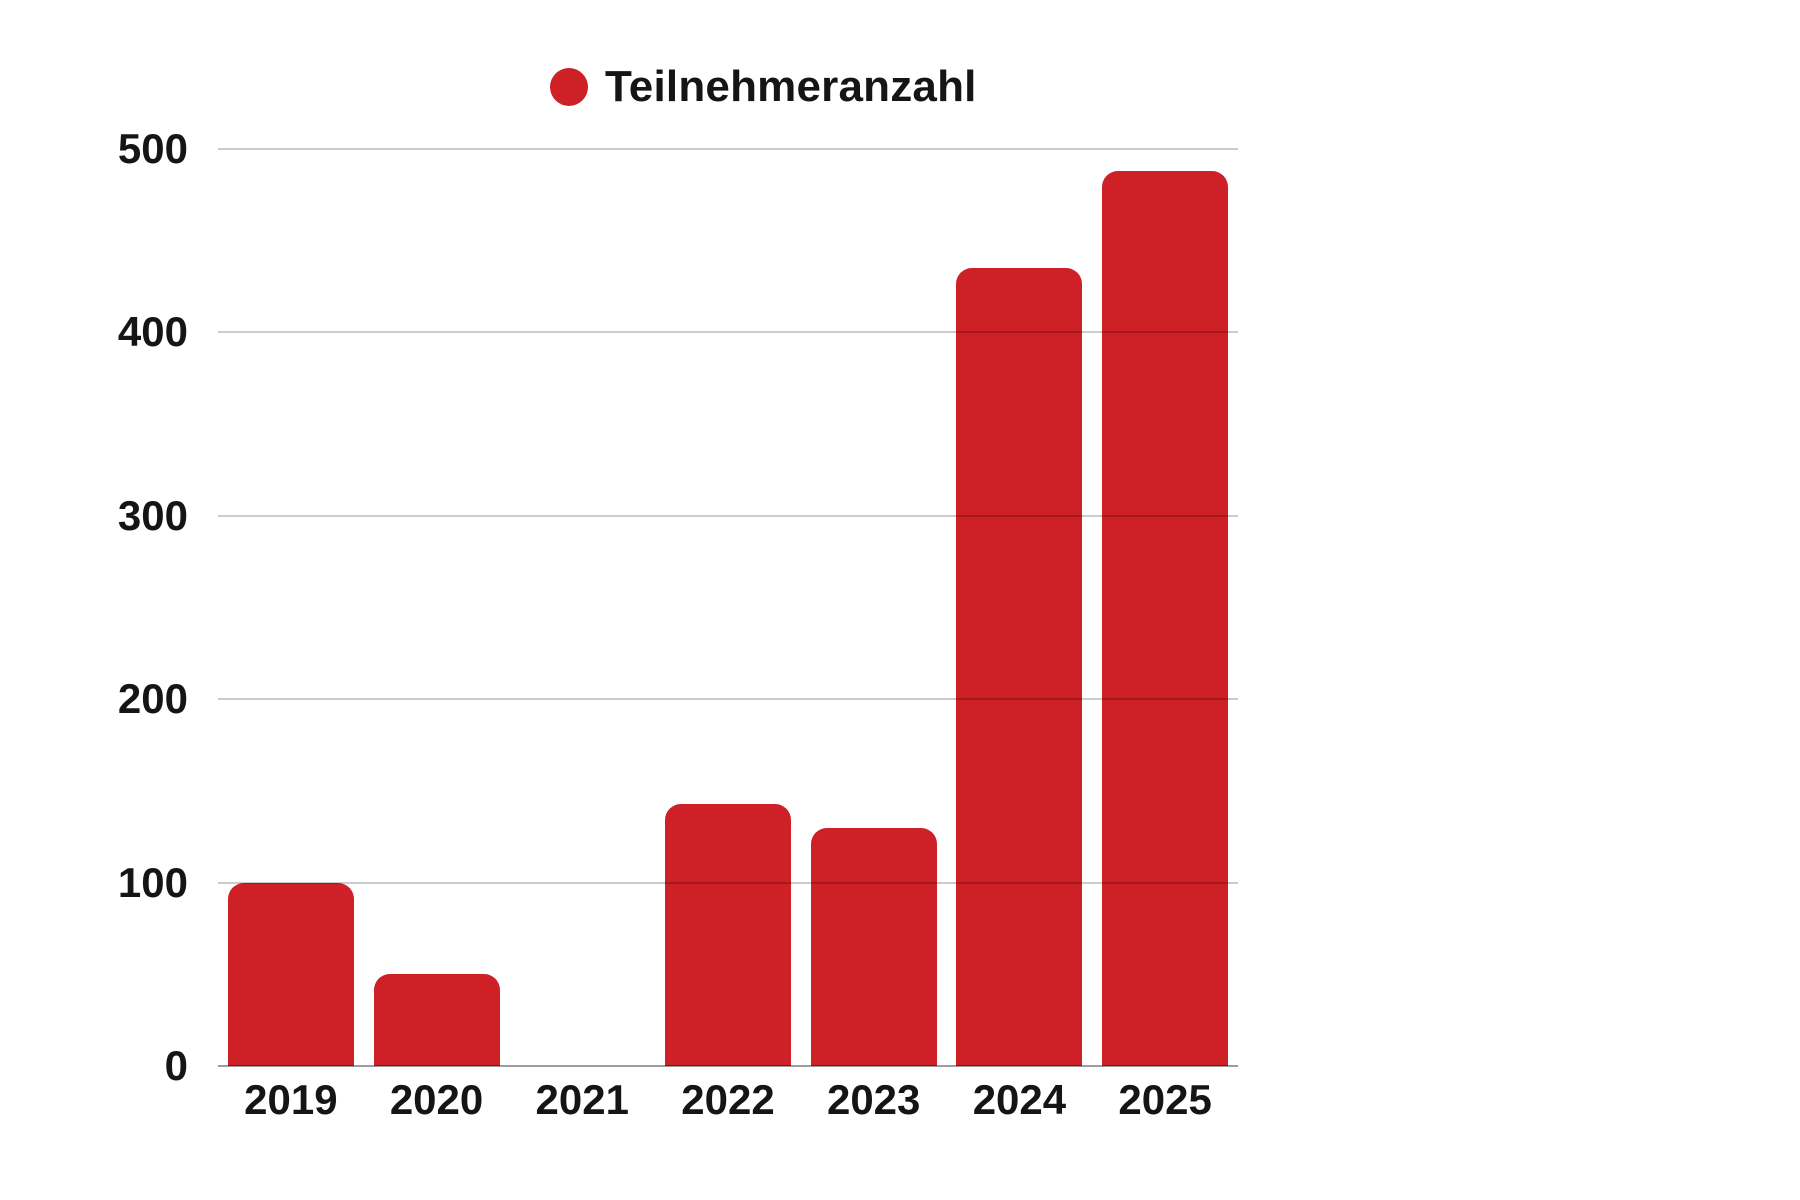  I want to click on bar-2020, so click(436, 1020).